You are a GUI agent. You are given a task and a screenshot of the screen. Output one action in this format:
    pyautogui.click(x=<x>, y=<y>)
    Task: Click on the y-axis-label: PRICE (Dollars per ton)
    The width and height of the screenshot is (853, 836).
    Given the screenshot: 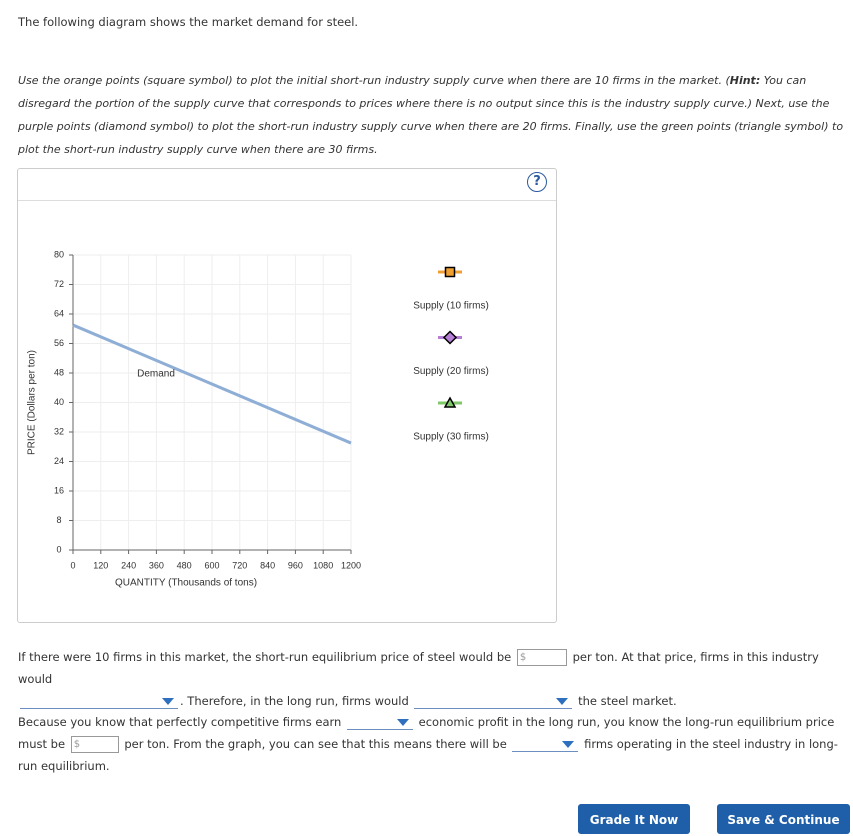 What is the action you would take?
    pyautogui.click(x=32, y=402)
    